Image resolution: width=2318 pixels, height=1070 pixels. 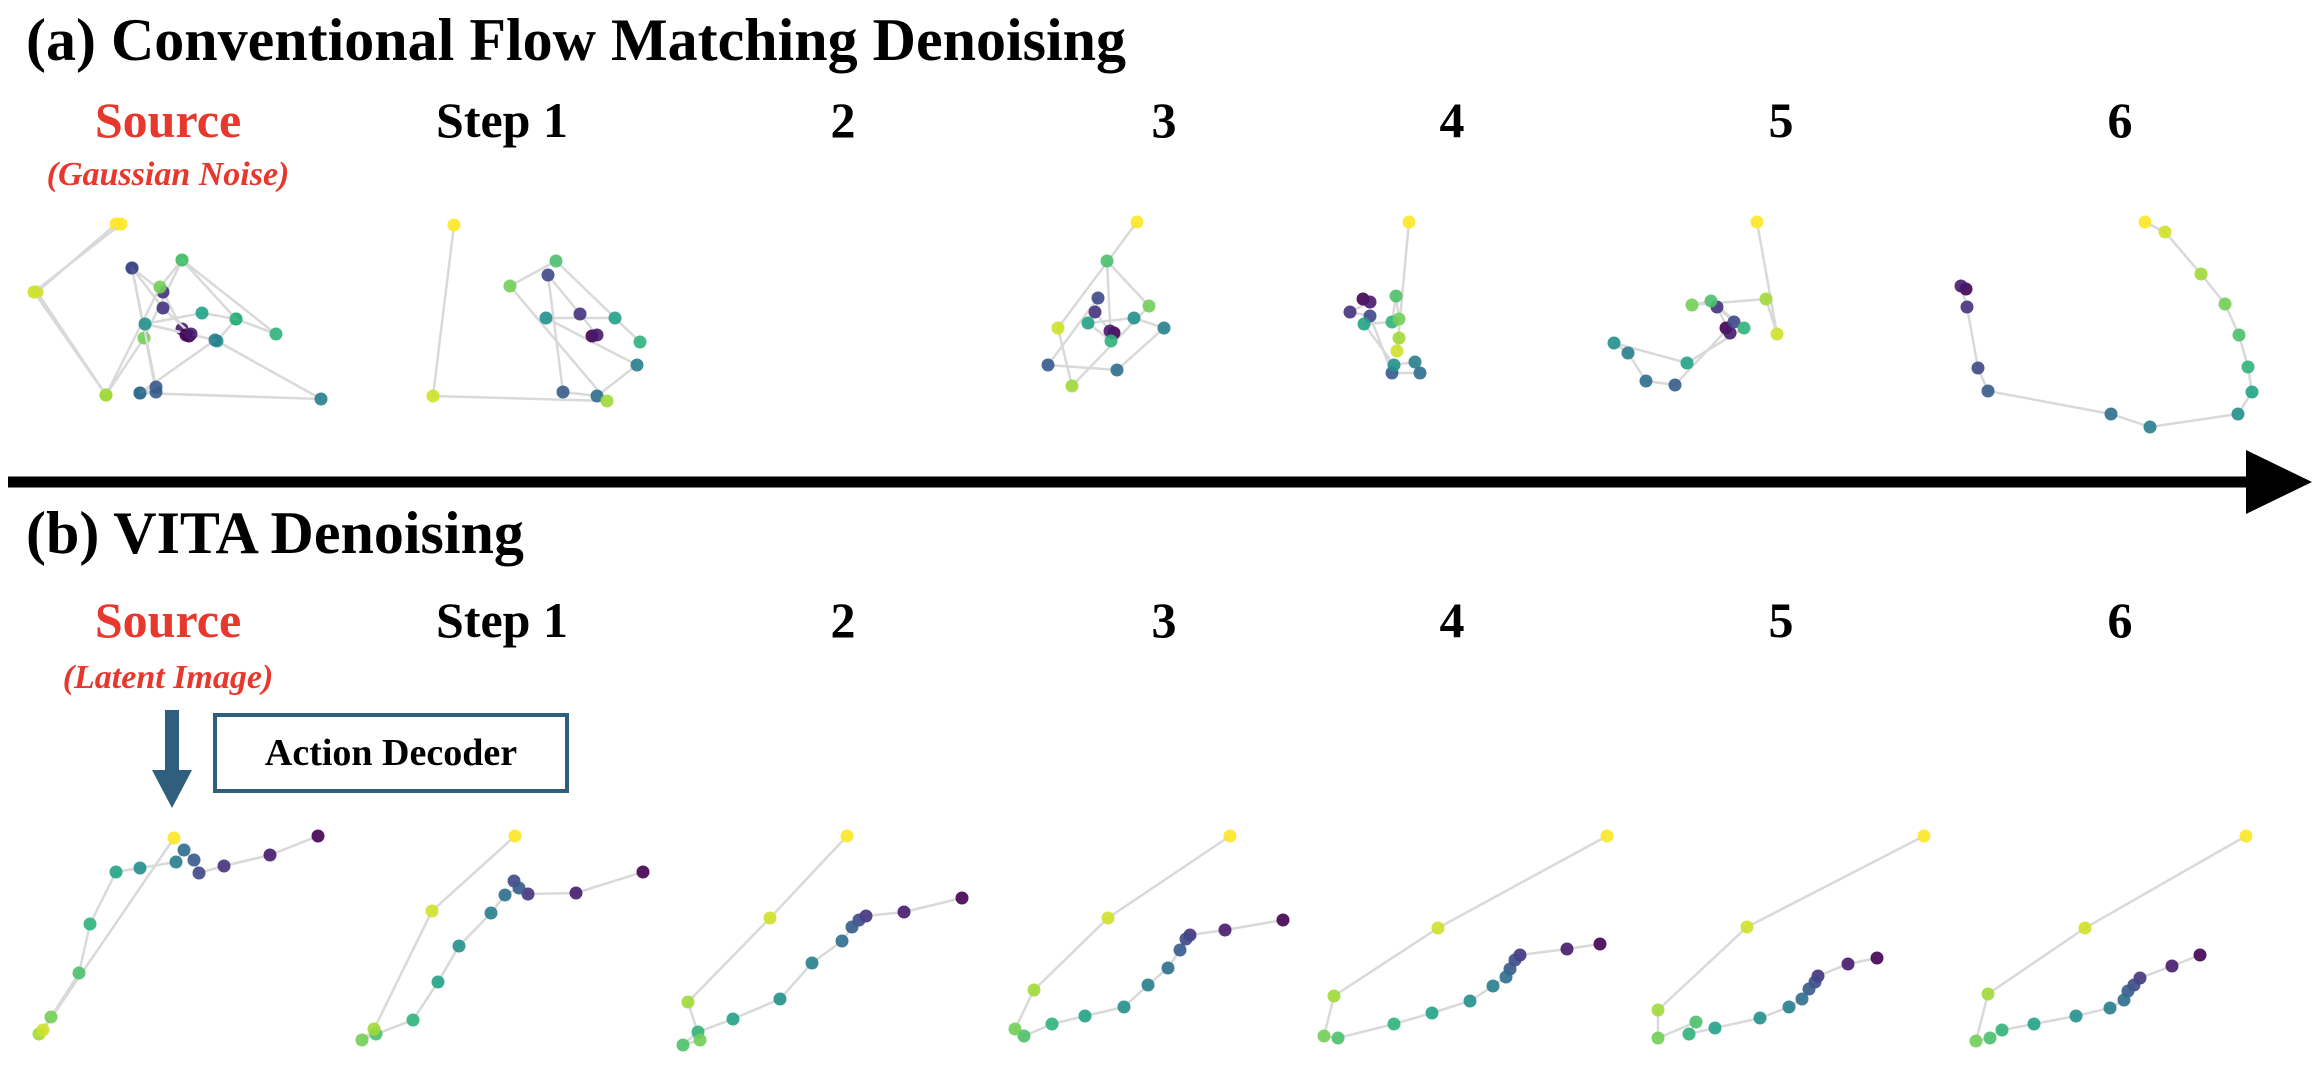 What do you see at coordinates (502, 620) in the screenshot?
I see `panel-b-step-label: Step 1` at bounding box center [502, 620].